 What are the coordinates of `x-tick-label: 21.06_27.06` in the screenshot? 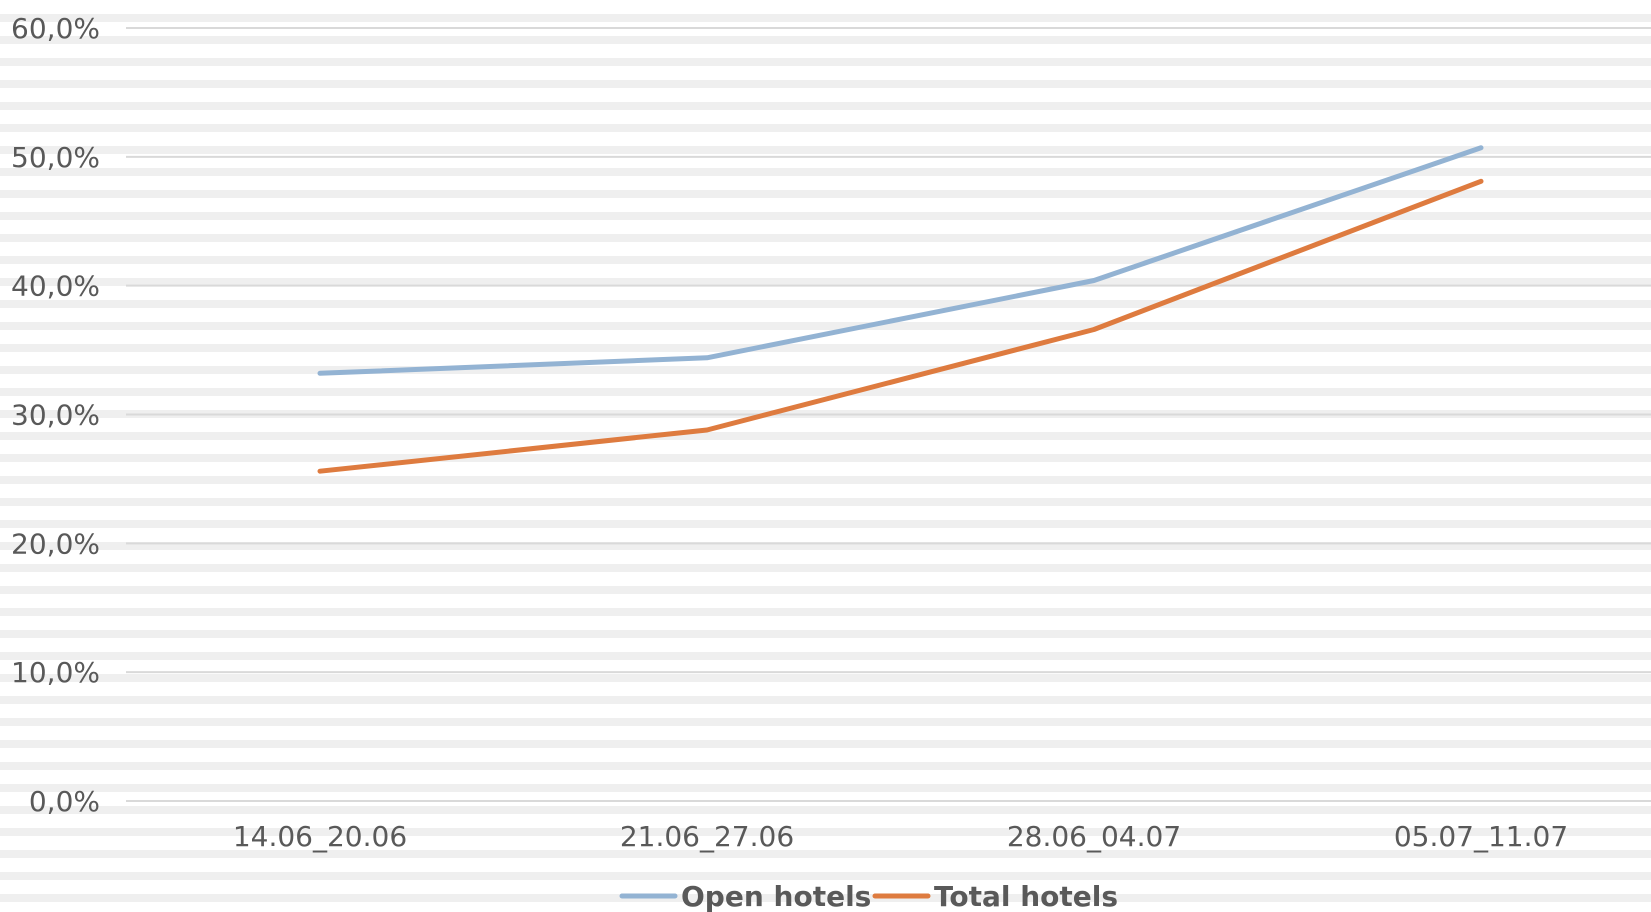 It's located at (707, 836).